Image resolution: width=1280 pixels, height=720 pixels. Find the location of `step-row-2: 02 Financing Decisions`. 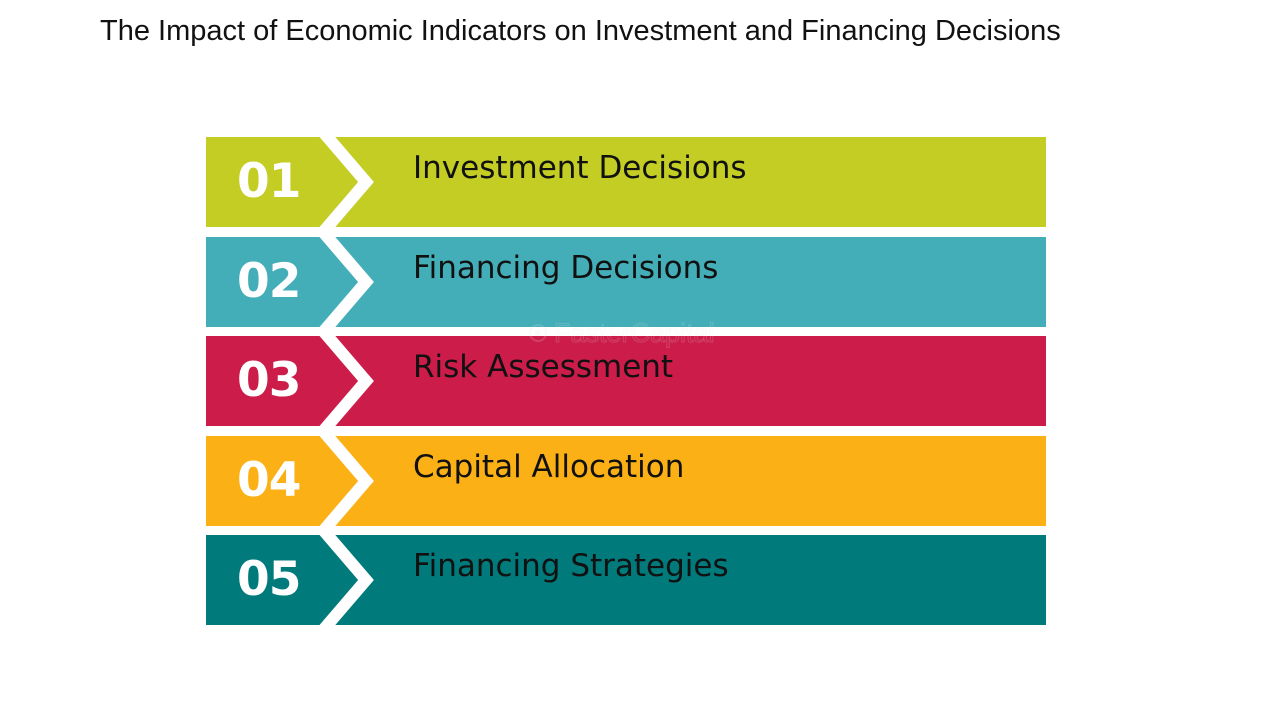

step-row-2: 02 Financing Decisions is located at coordinates (626, 281).